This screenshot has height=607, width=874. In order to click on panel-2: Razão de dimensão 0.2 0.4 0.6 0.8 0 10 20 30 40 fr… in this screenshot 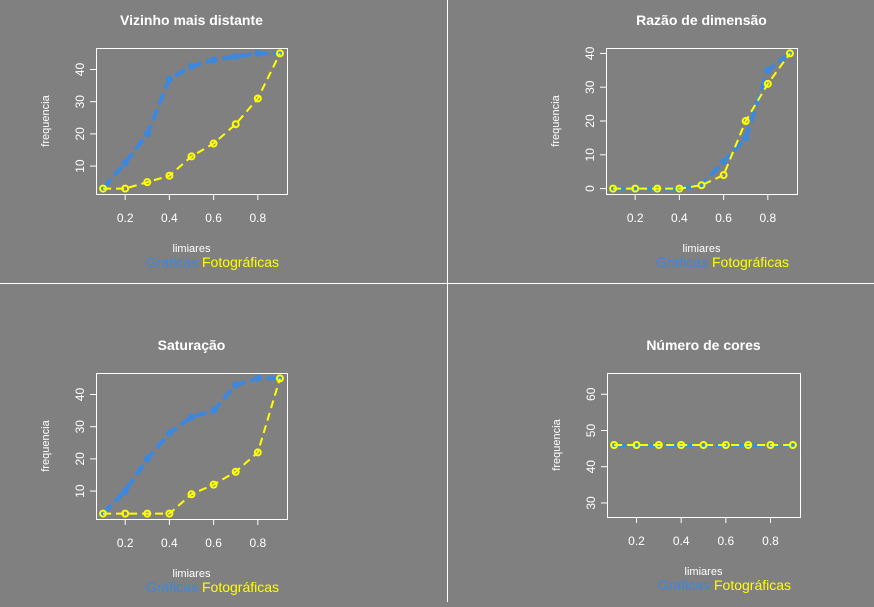, I will do `click(674, 141)`.